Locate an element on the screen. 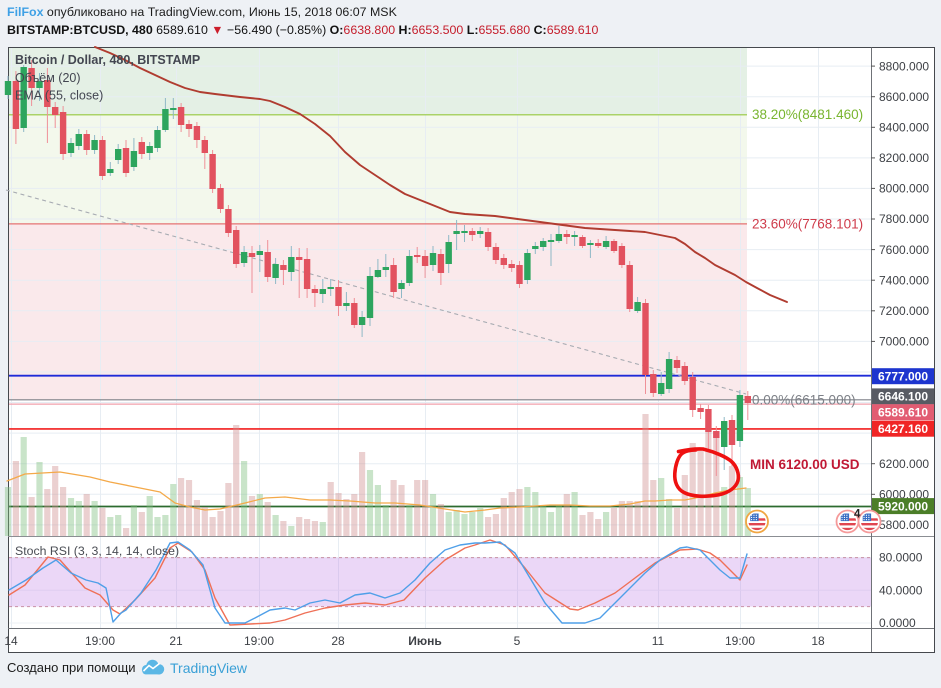 The height and width of the screenshot is (688, 941). svg-text: 6427.160 is located at coordinates (903, 429).